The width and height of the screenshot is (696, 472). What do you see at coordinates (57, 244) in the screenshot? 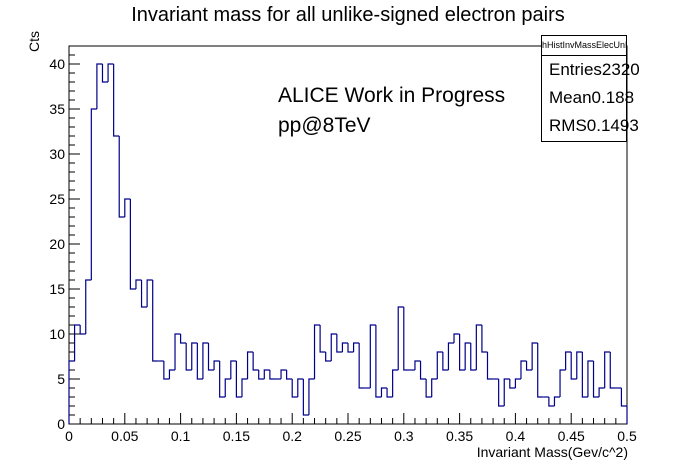
I see `y-tick-label: 20` at bounding box center [57, 244].